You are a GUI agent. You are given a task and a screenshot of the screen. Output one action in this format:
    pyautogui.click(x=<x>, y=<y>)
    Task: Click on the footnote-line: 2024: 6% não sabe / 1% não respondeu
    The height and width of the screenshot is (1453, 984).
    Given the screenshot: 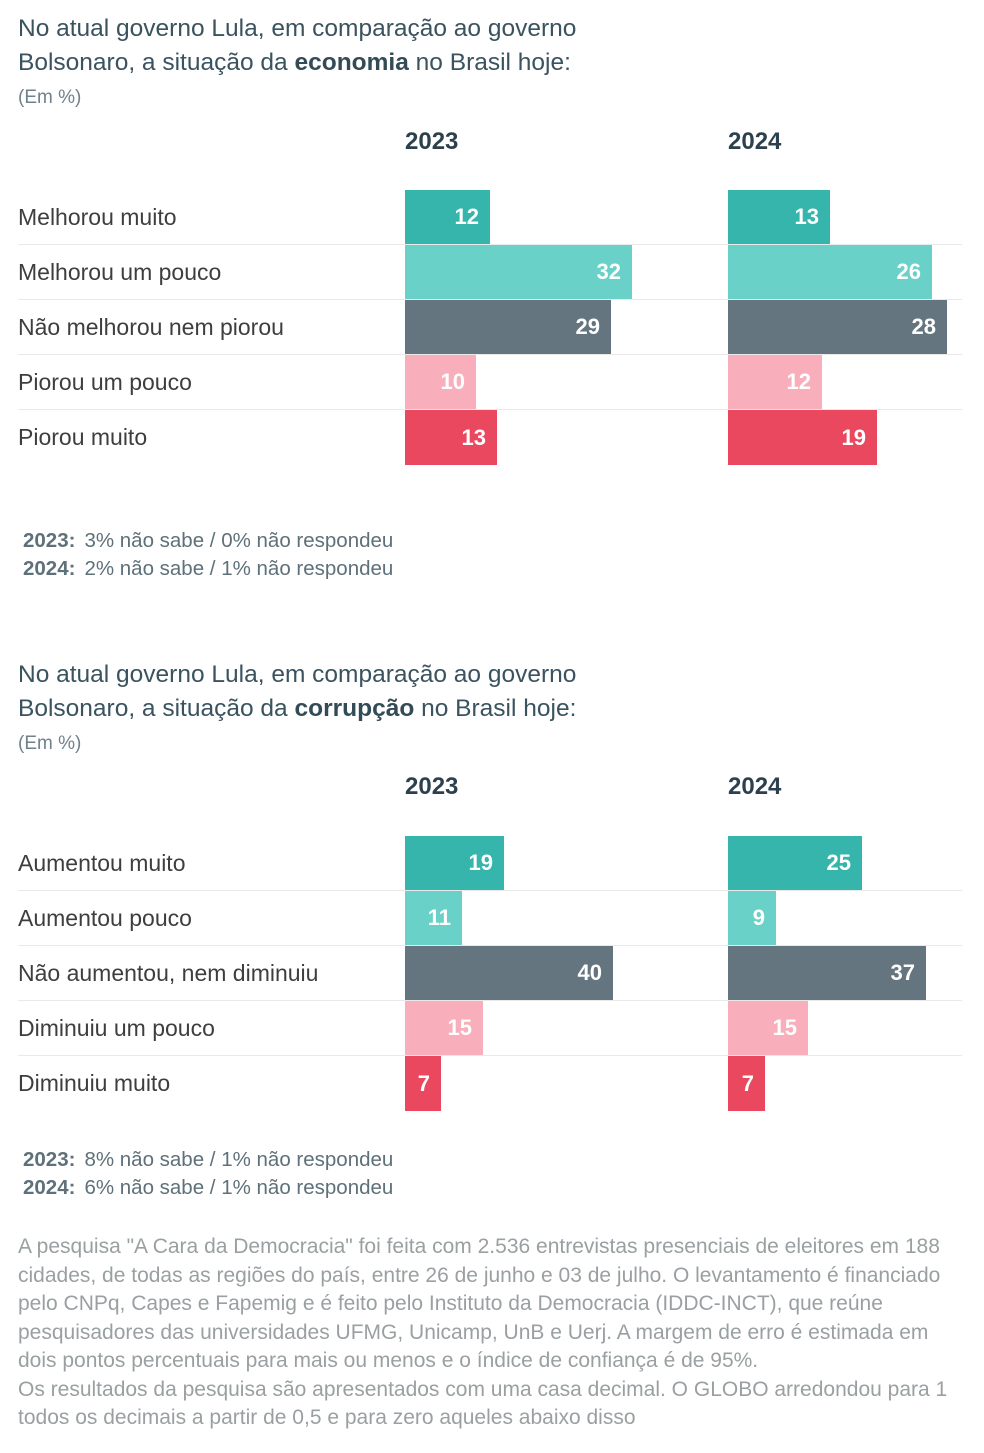 What is the action you would take?
    pyautogui.click(x=208, y=1188)
    